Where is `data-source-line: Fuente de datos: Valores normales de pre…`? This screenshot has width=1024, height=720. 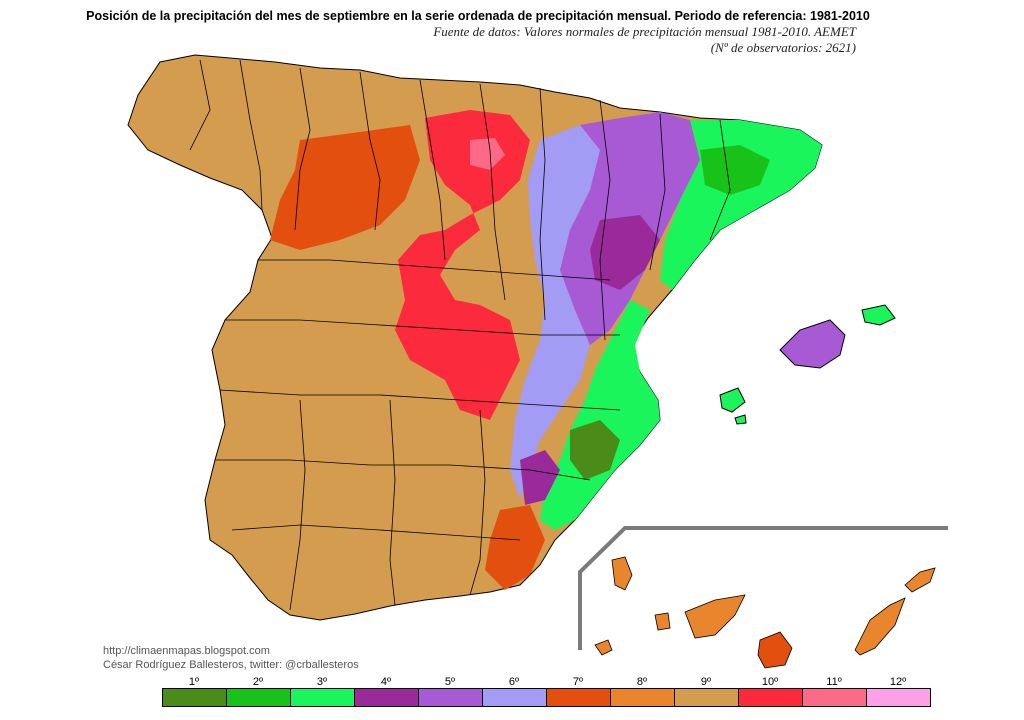
data-source-line: Fuente de datos: Valores normales de pre… is located at coordinates (644, 31).